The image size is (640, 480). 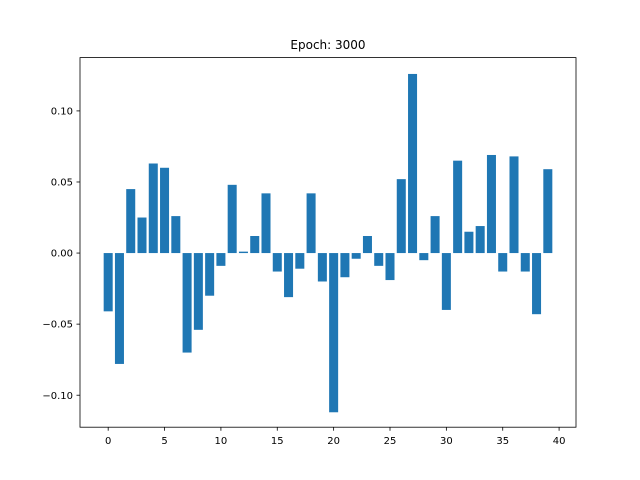 What do you see at coordinates (164, 441) in the screenshot?
I see `x-tick-label: 5` at bounding box center [164, 441].